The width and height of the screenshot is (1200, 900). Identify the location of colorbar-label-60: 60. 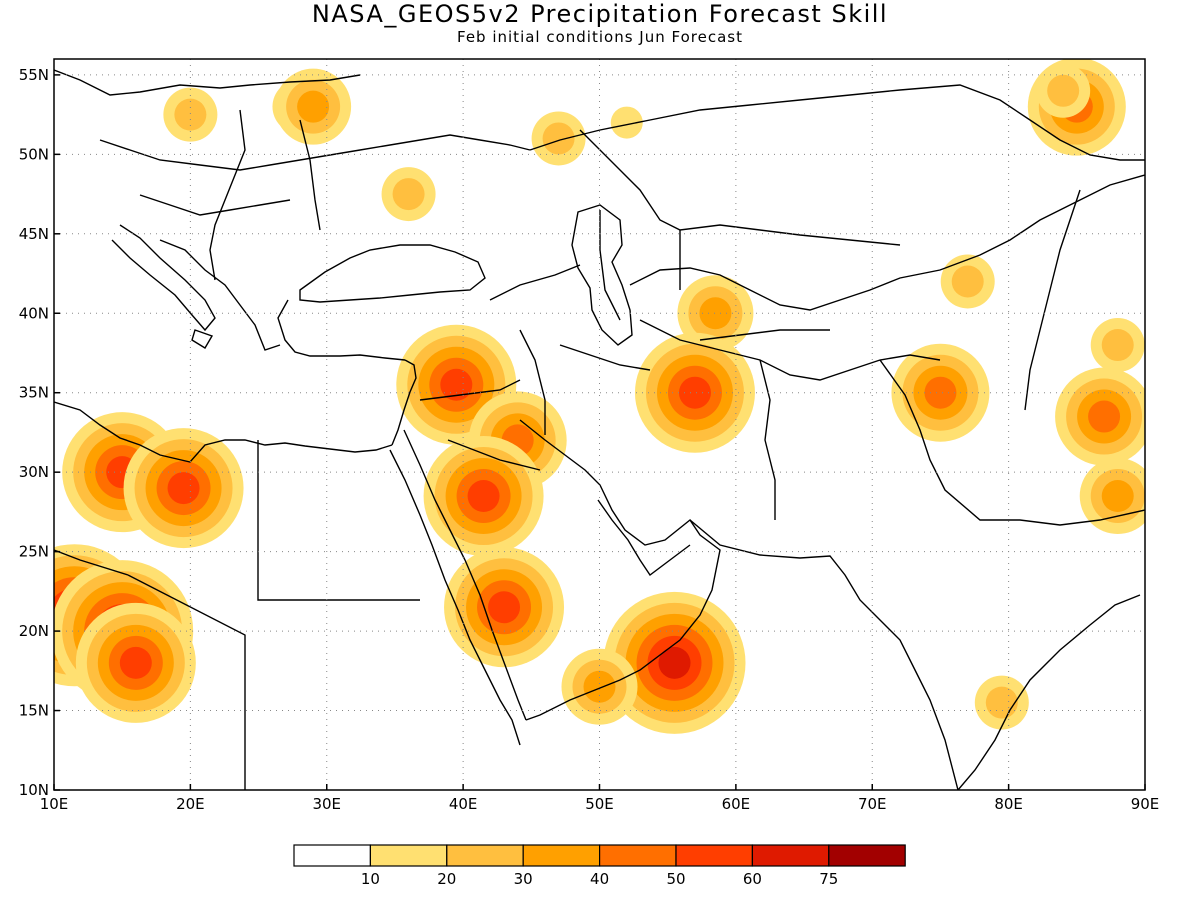
(752, 879).